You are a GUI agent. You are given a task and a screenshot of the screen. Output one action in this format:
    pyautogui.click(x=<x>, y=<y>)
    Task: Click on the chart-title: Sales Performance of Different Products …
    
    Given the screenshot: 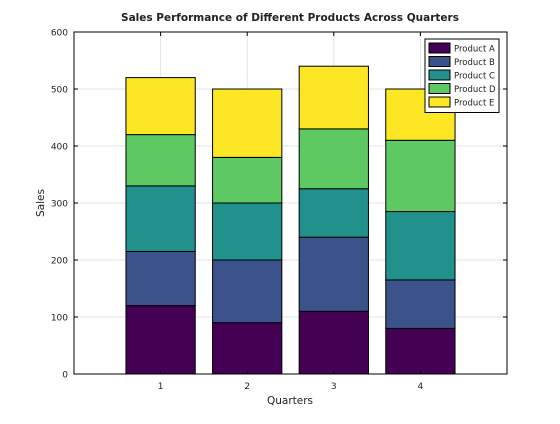 What is the action you would take?
    pyautogui.click(x=290, y=18)
    